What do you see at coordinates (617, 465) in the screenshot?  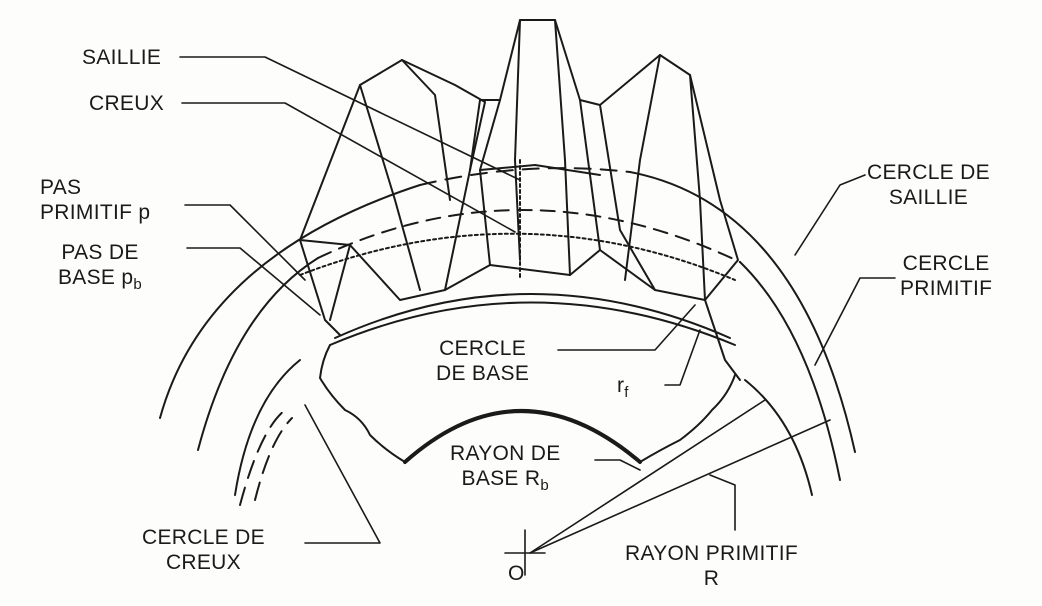 I see `rayon-de-base-leader` at bounding box center [617, 465].